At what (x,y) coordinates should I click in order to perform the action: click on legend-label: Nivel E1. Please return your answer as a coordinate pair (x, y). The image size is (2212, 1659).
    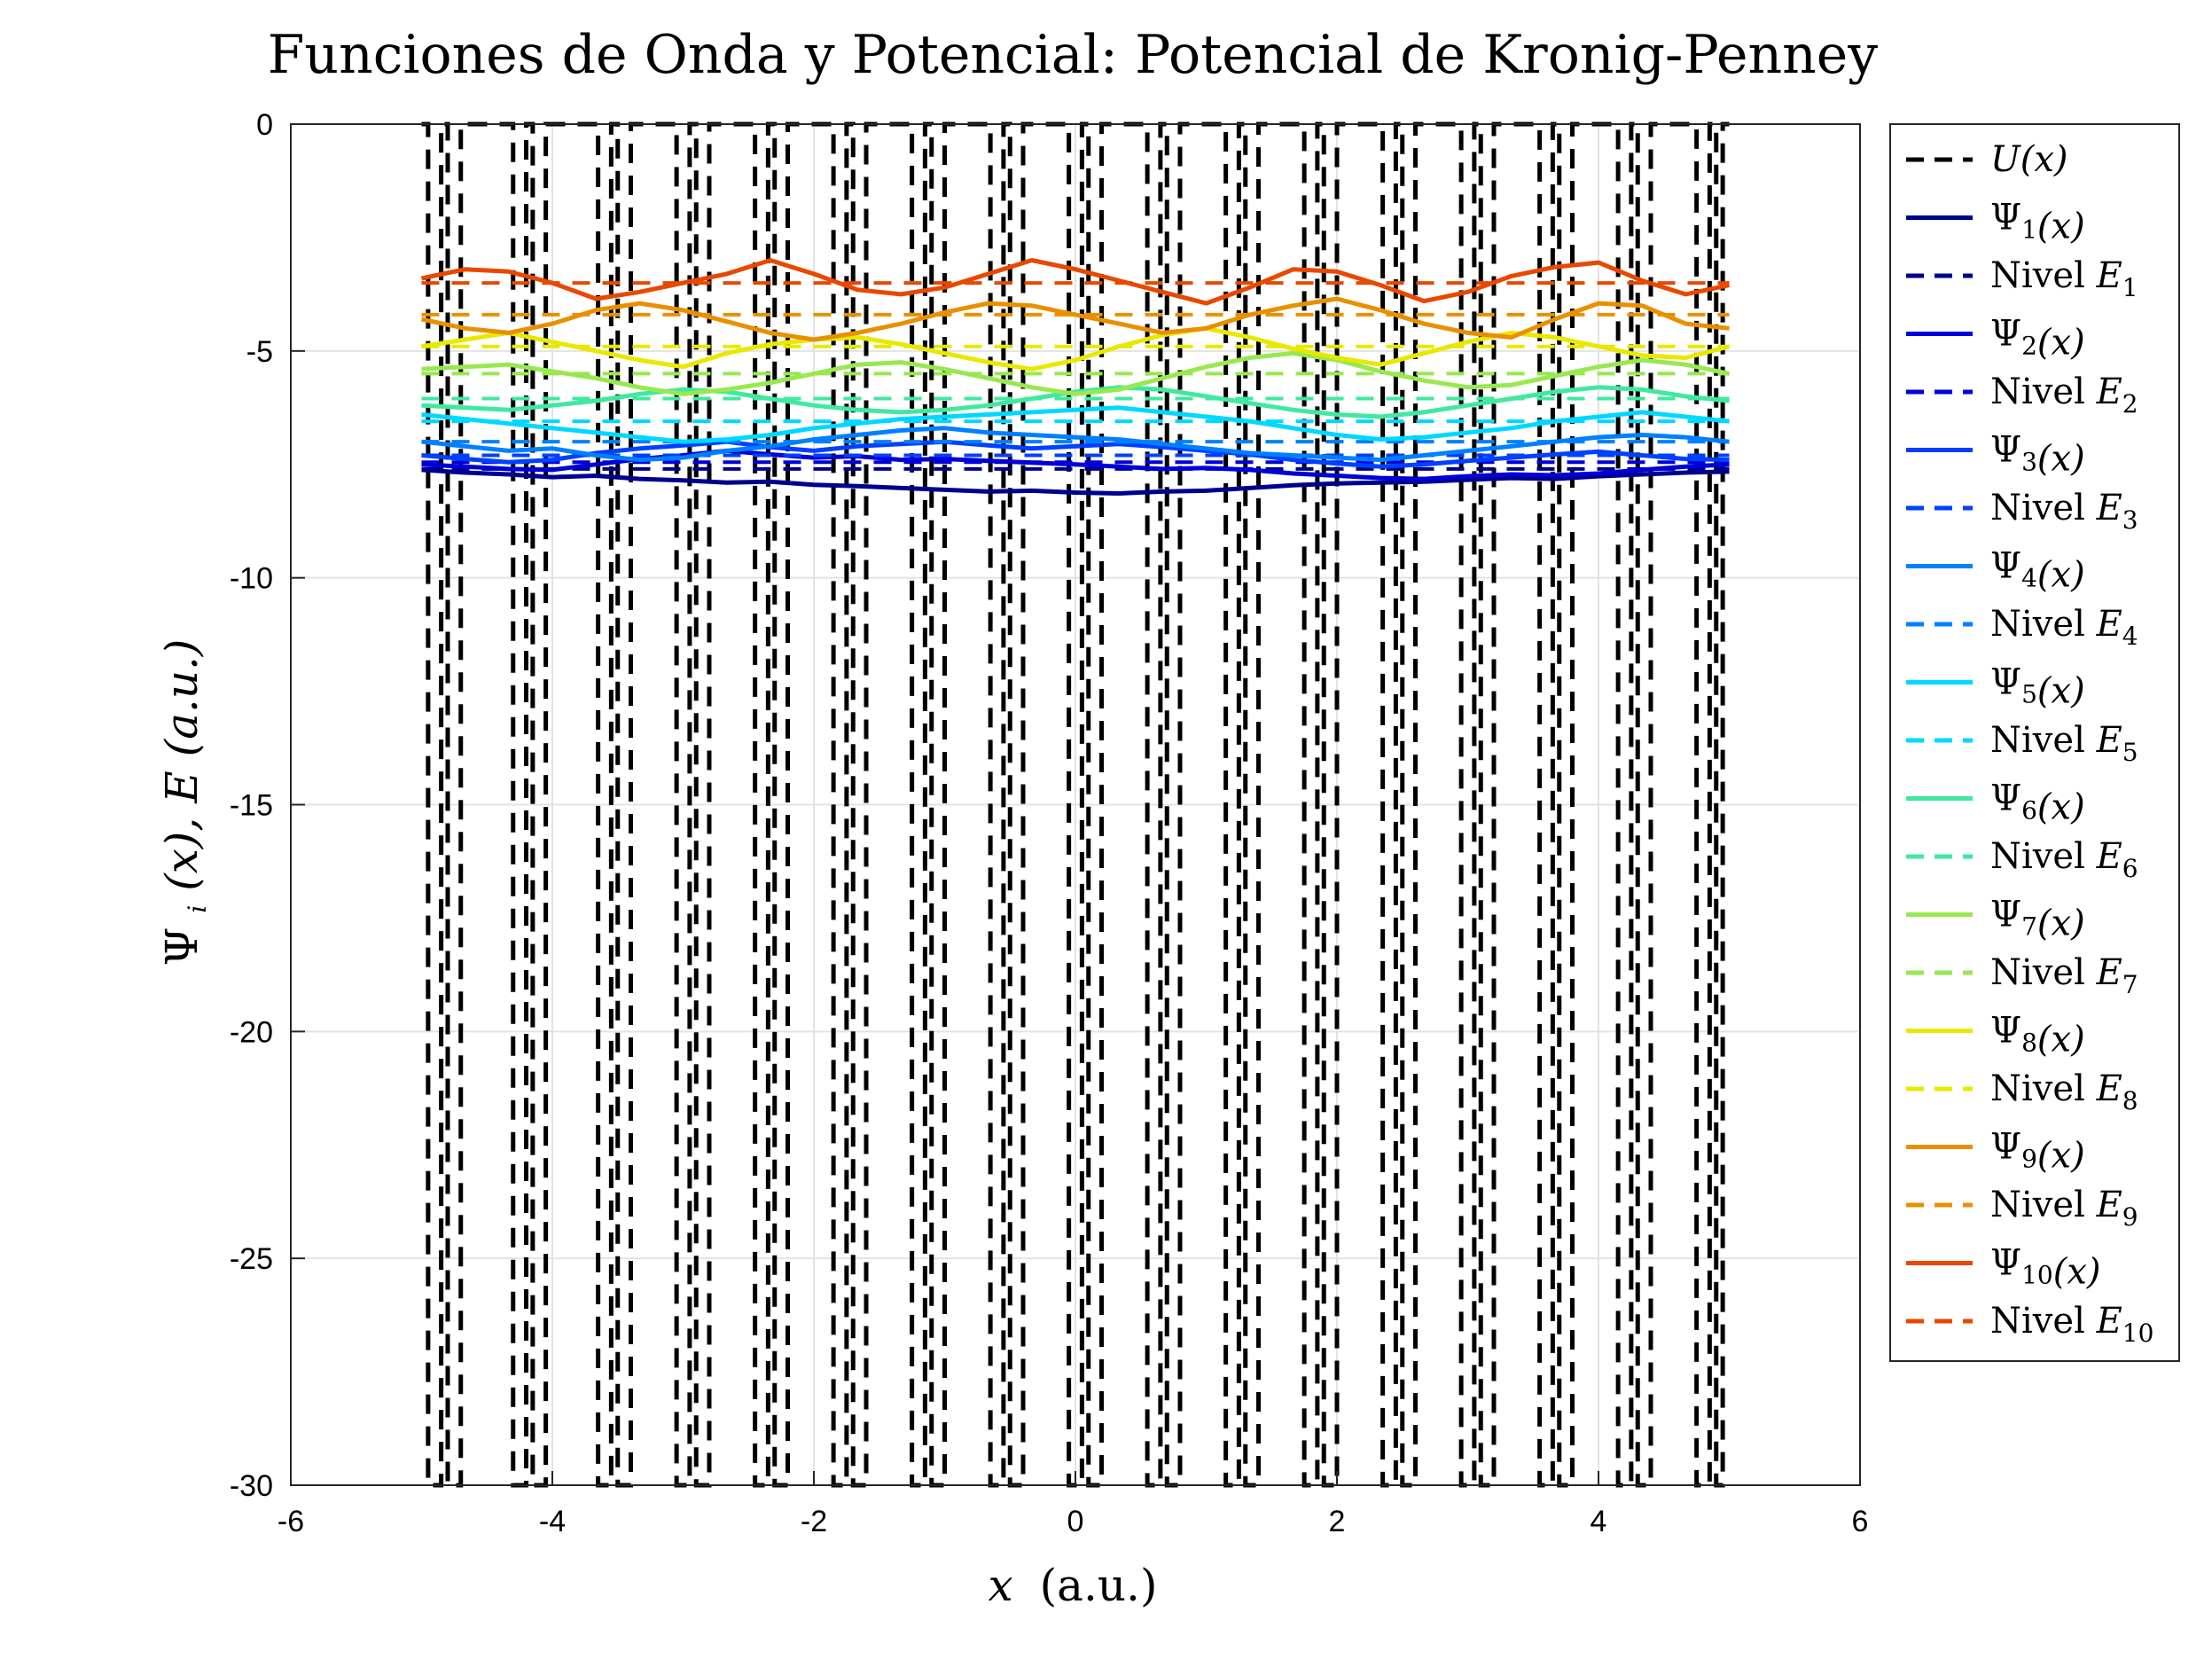
    Looking at the image, I should click on (2064, 278).